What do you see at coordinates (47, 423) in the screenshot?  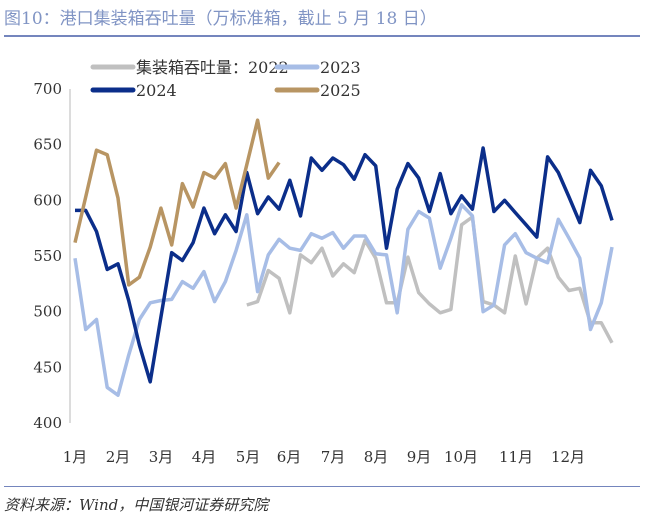 I see `y-tick-label: 400` at bounding box center [47, 423].